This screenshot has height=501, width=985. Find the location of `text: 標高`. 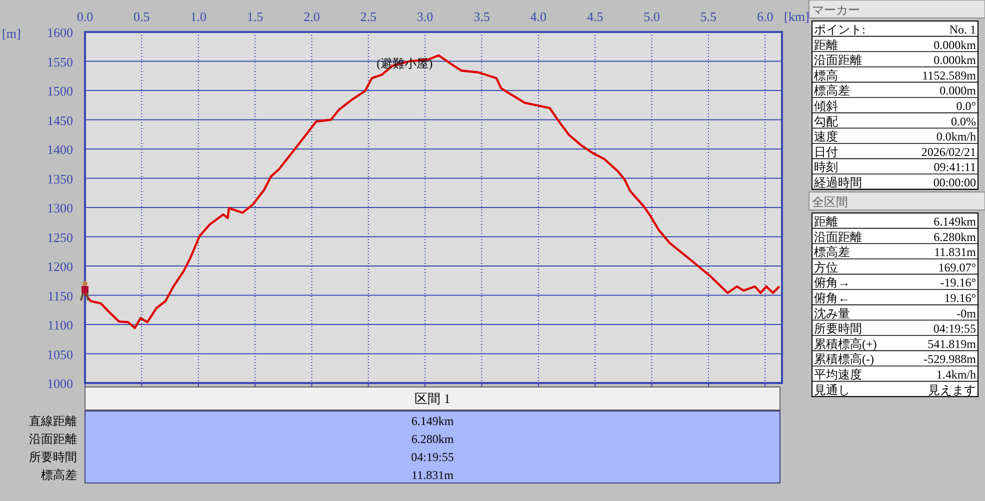

text: 標高 is located at coordinates (826, 75).